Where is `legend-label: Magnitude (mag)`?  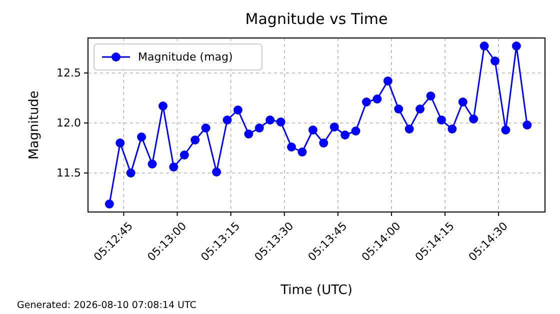
legend-label: Magnitude (mag) is located at coordinates (185, 57).